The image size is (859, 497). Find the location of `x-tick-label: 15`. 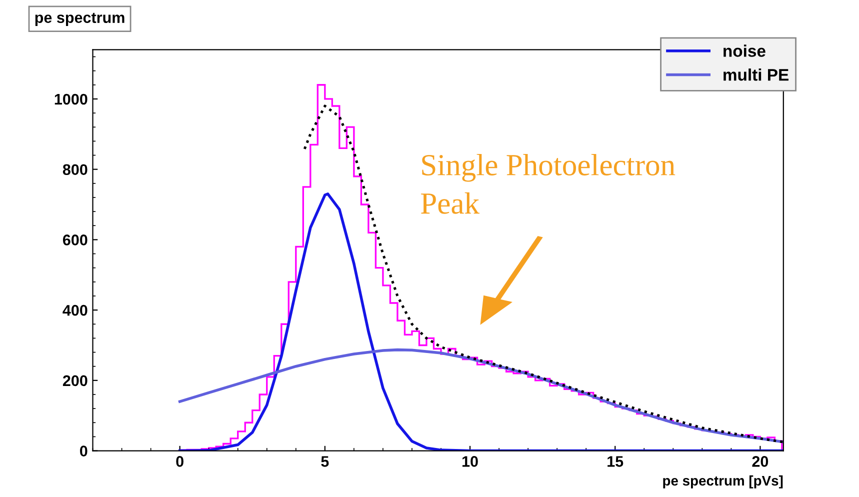

x-tick-label: 15 is located at coordinates (616, 461).